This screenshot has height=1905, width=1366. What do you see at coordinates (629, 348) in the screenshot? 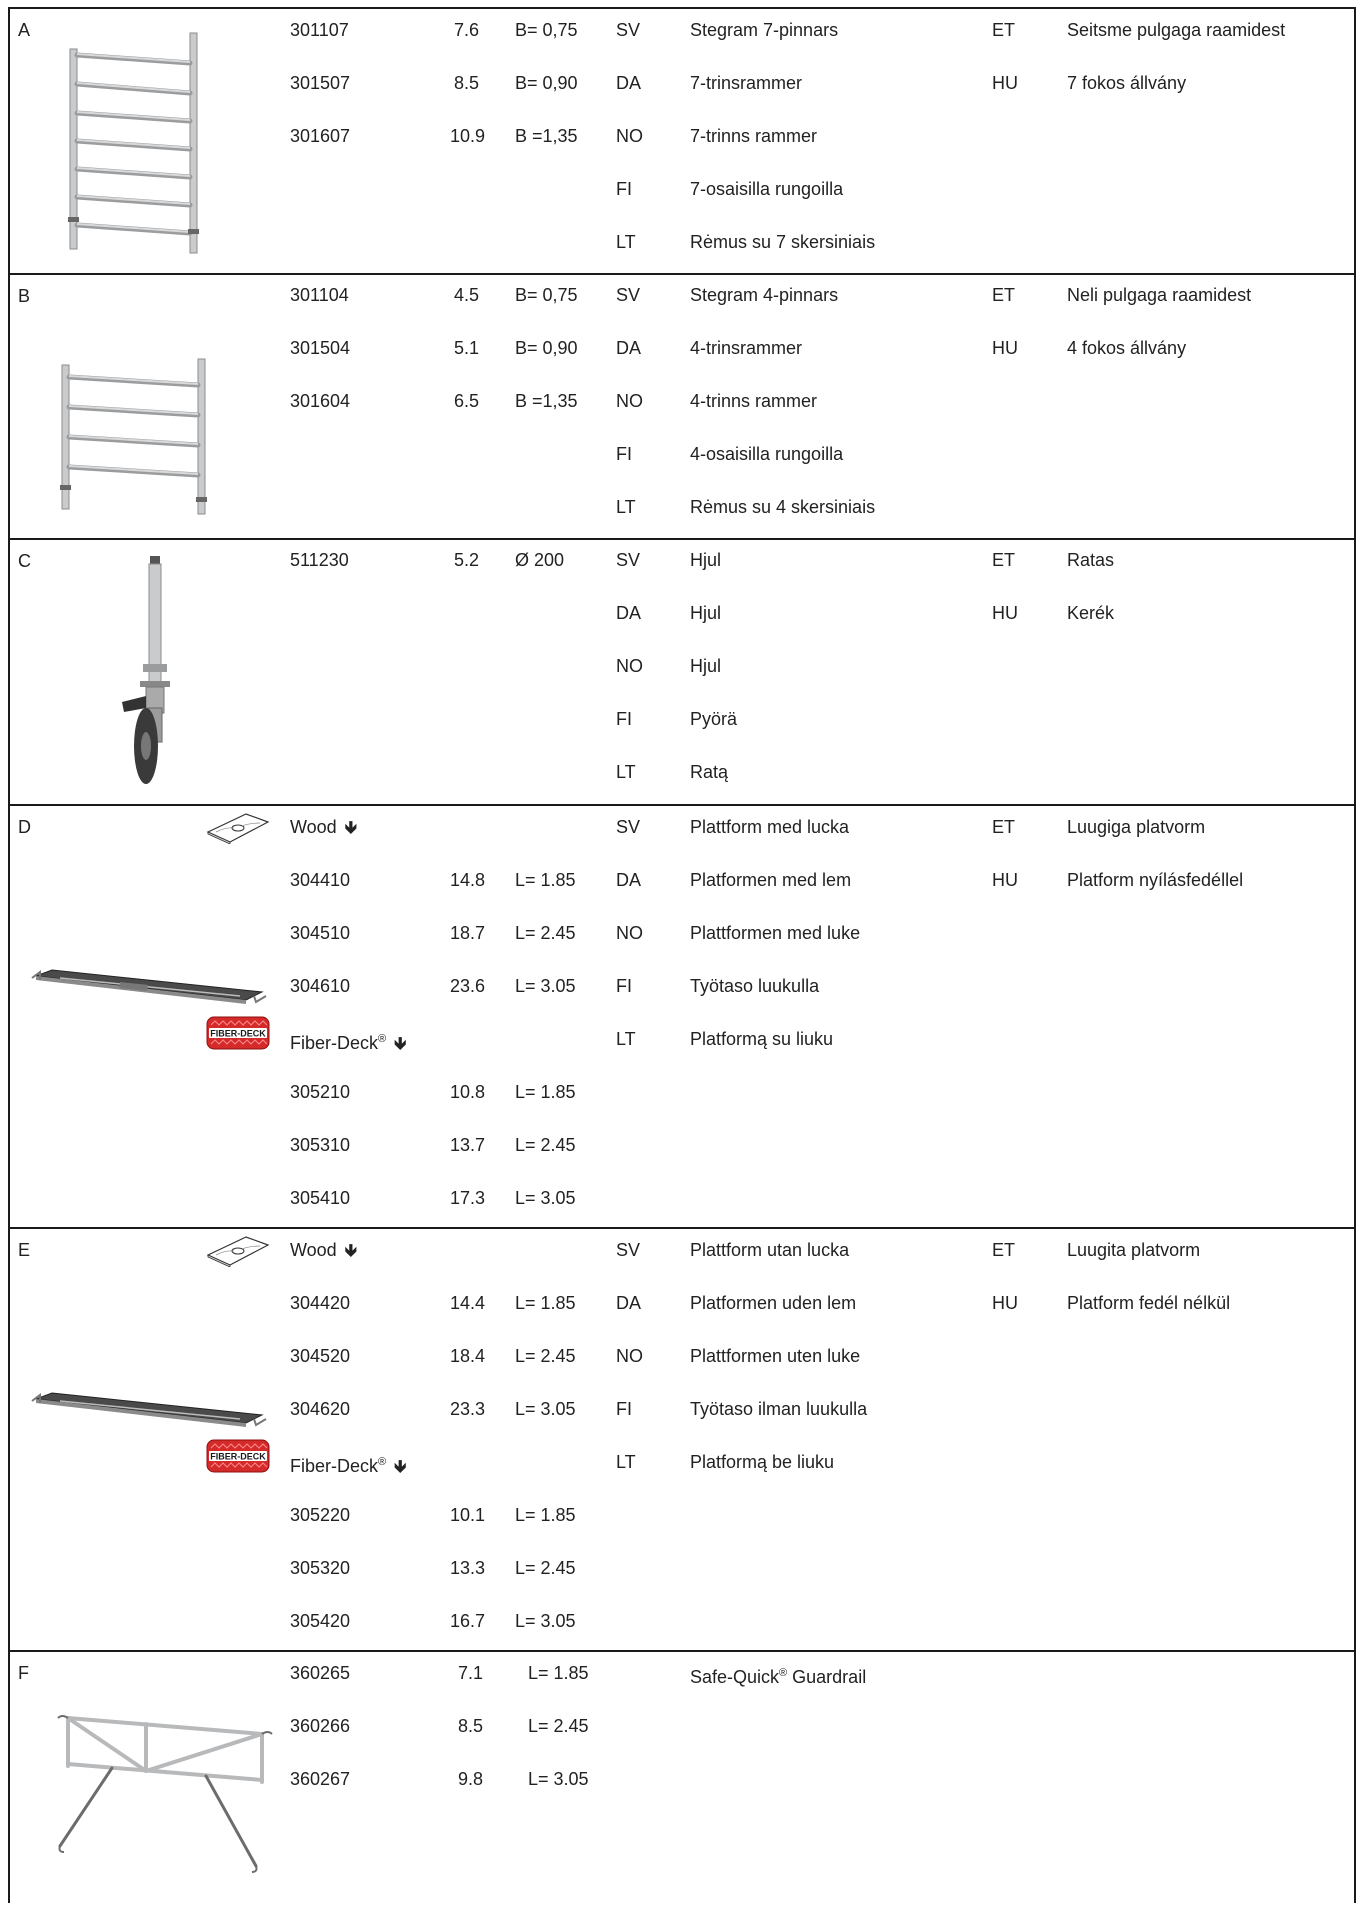
I see `language-code: DA` at bounding box center [629, 348].